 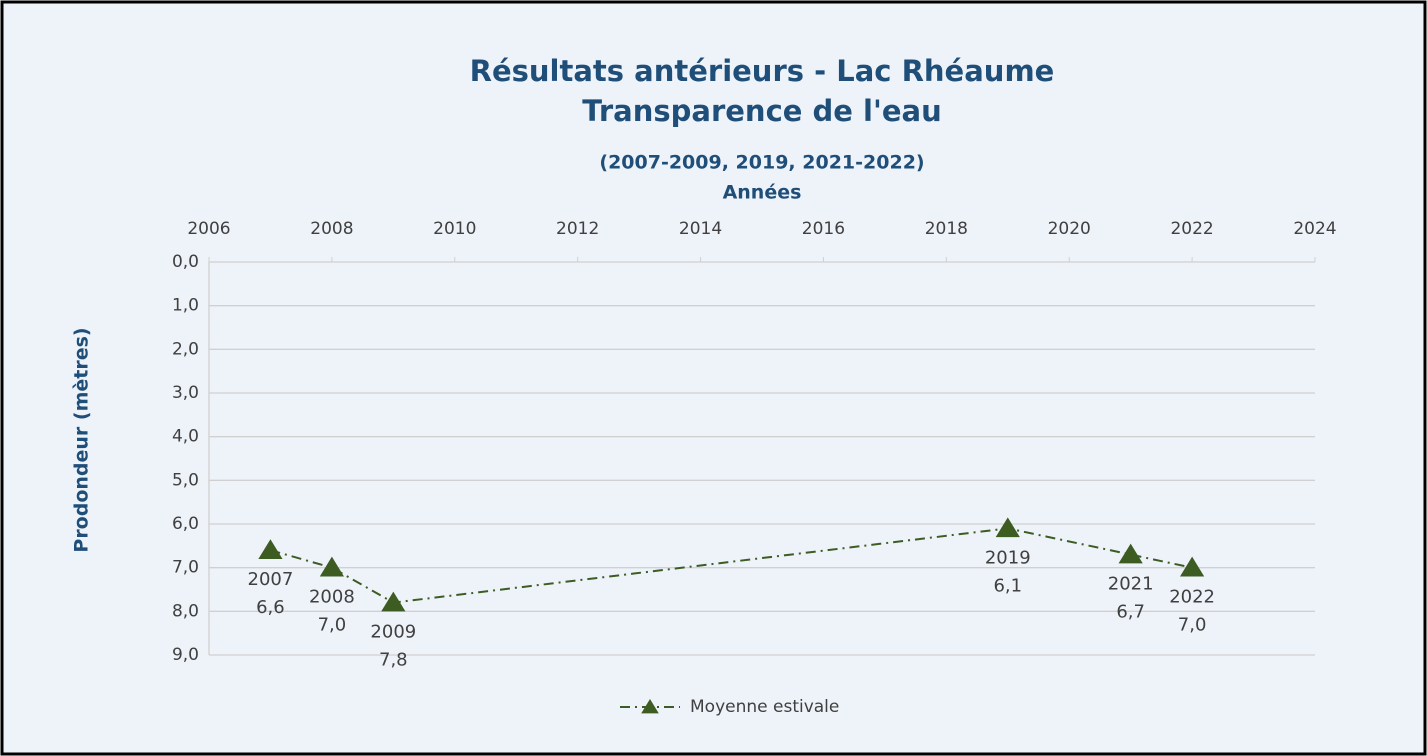 What do you see at coordinates (208, 229) in the screenshot?
I see `x-tick-label: 2006` at bounding box center [208, 229].